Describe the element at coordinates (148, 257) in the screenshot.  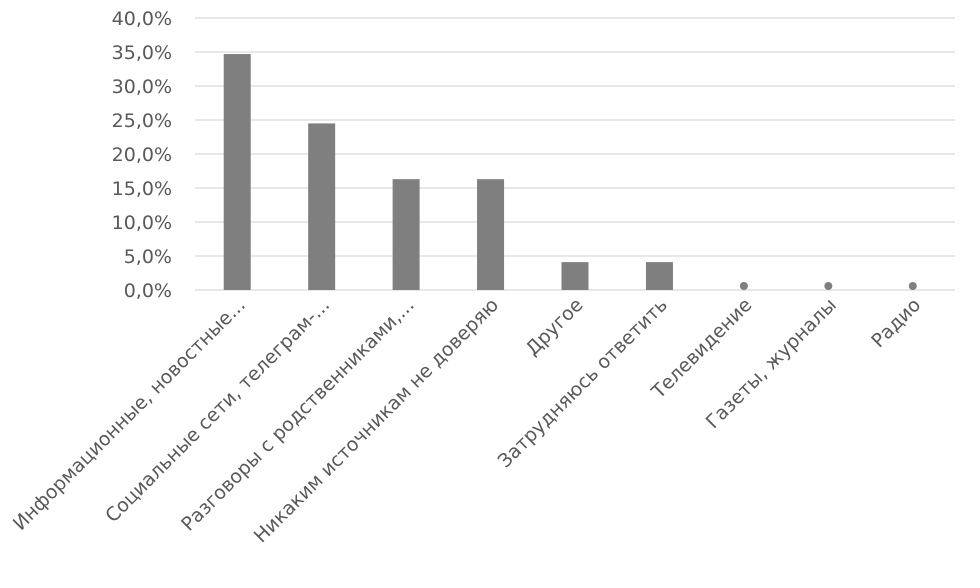
I see `y-tick-label: 5,0%` at that location.